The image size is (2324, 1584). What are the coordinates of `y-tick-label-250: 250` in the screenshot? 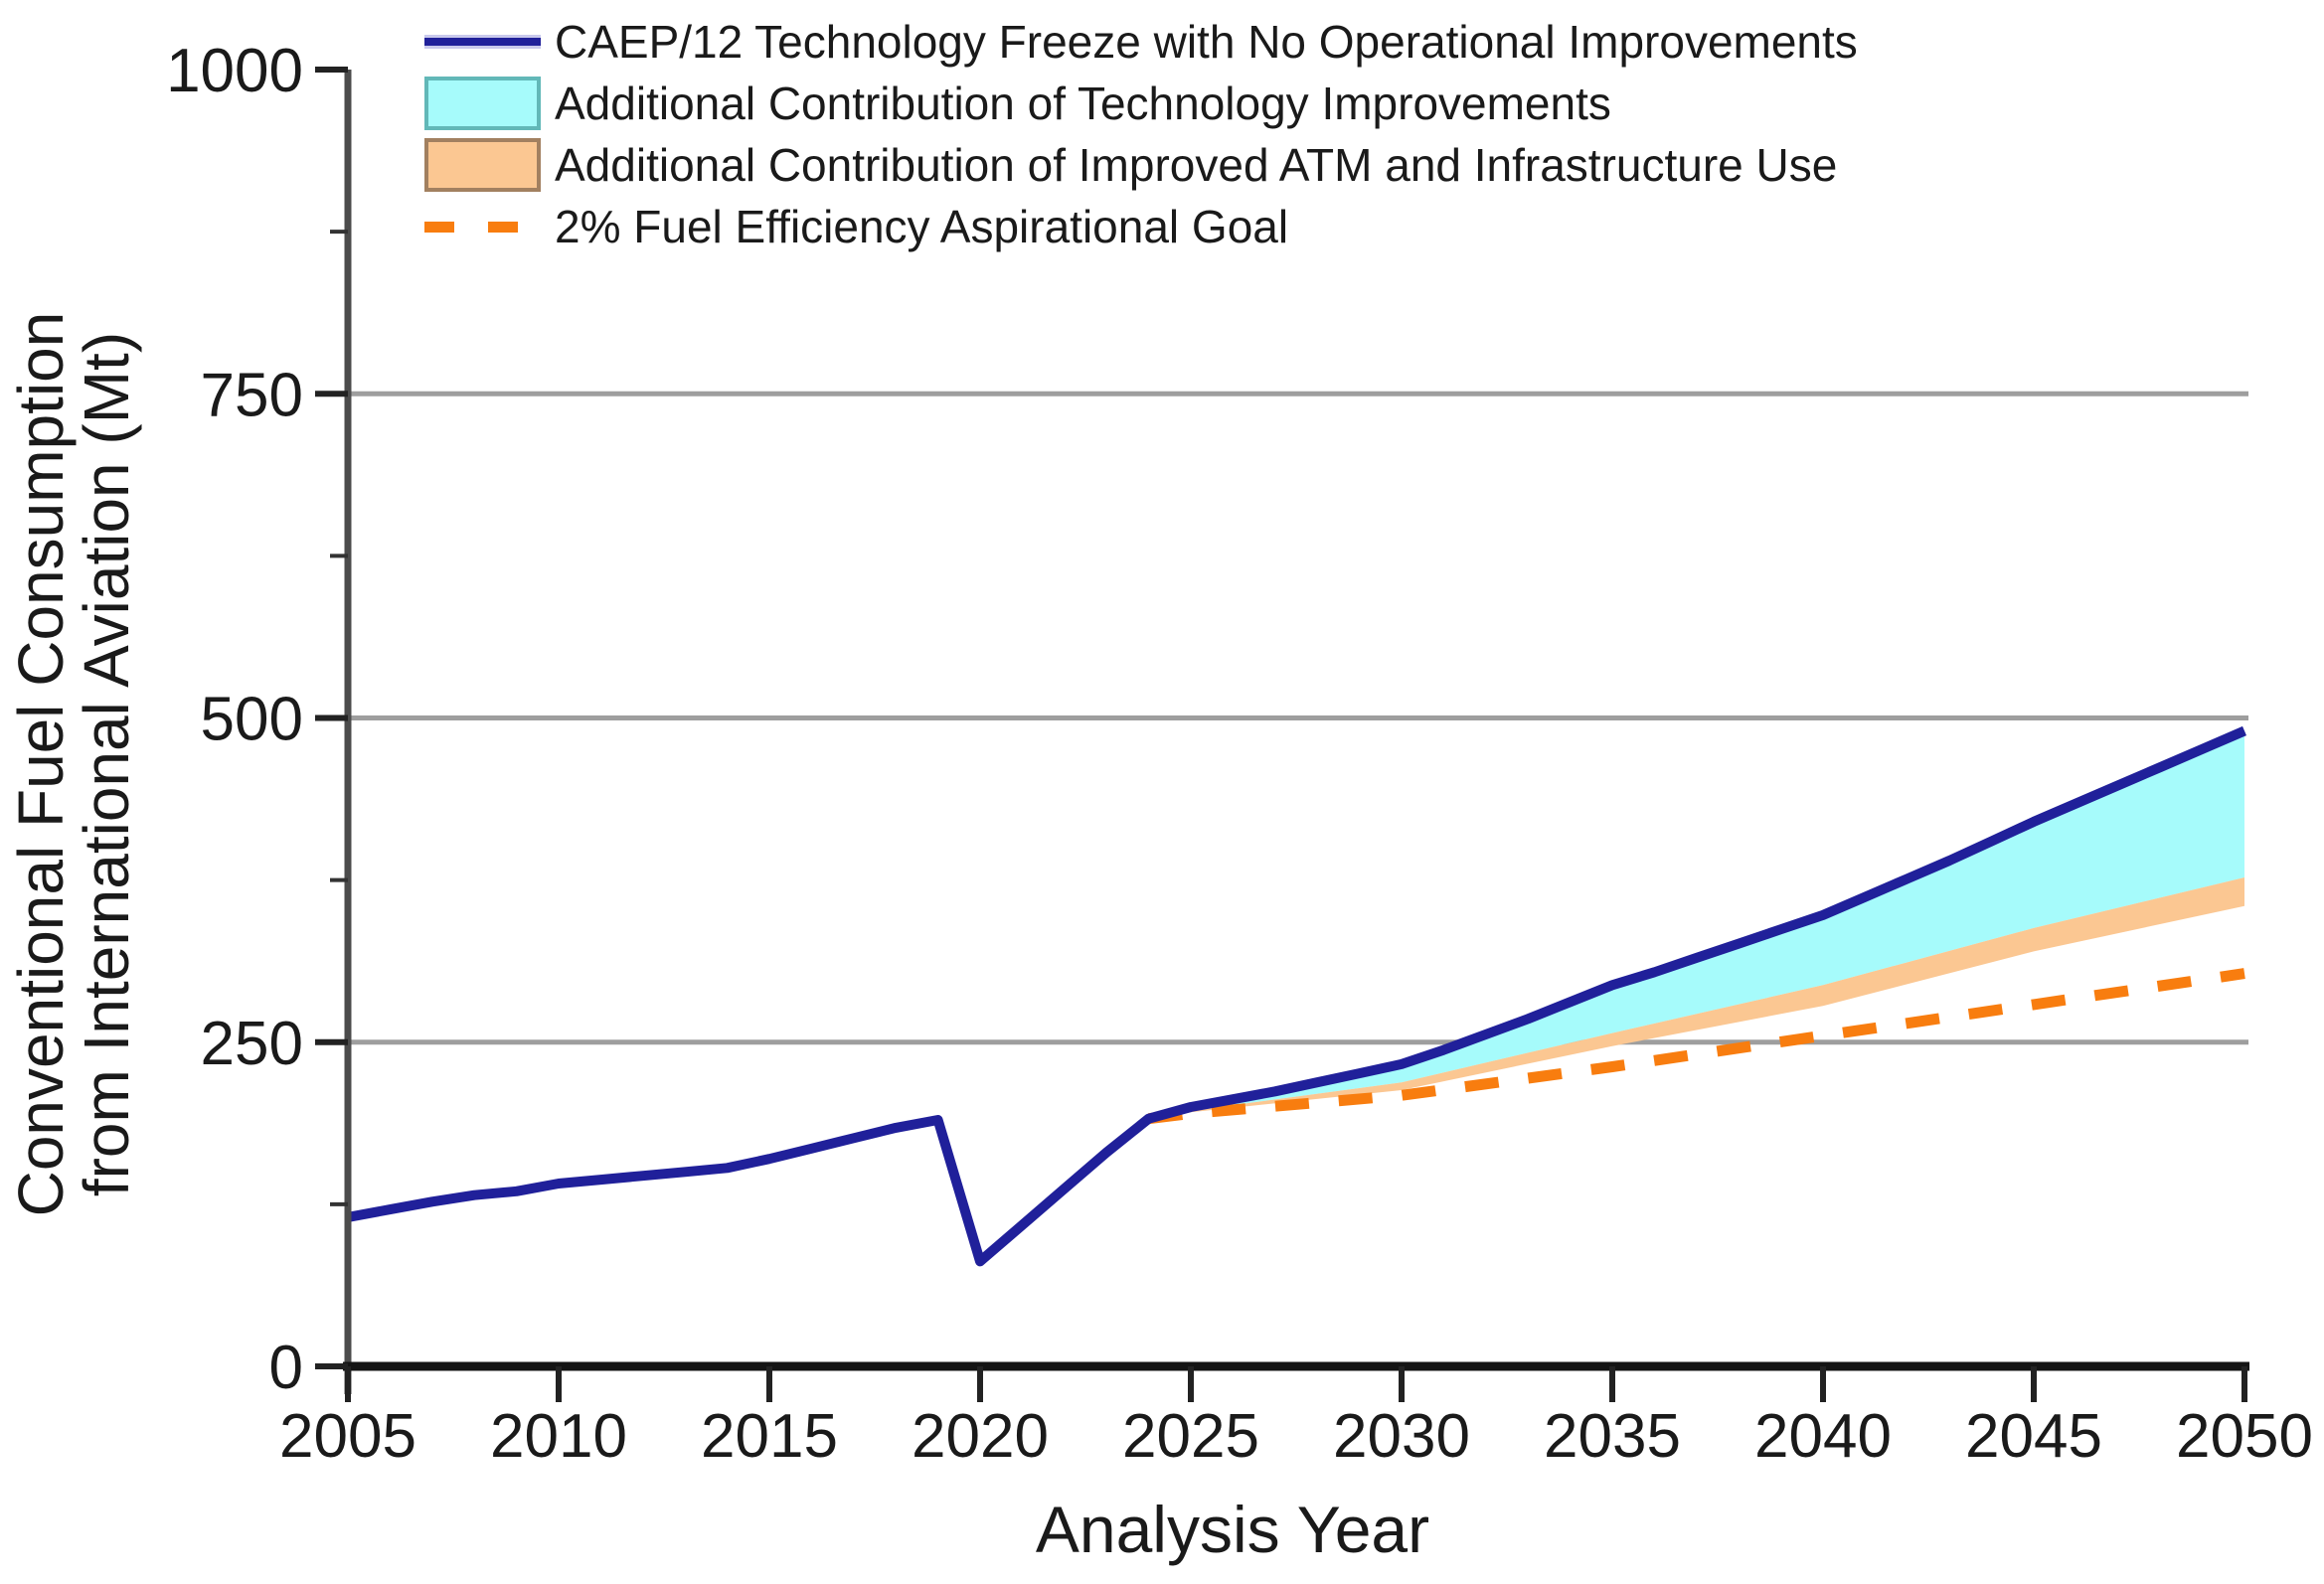 It's located at (252, 1044).